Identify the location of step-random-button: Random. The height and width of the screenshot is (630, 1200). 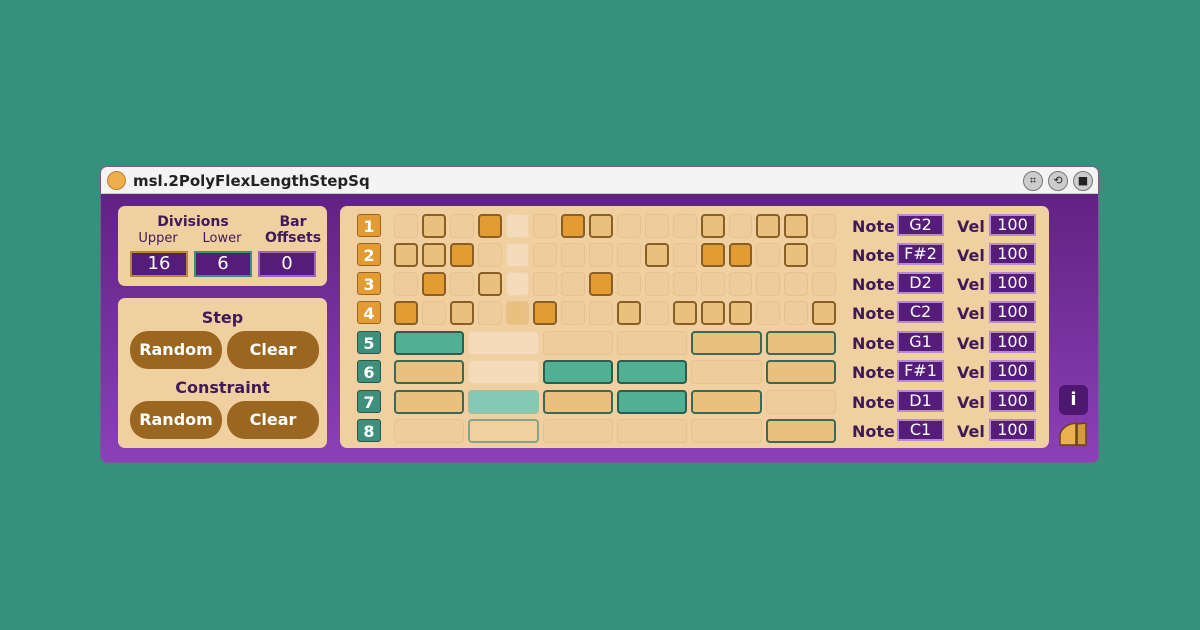
(176, 350).